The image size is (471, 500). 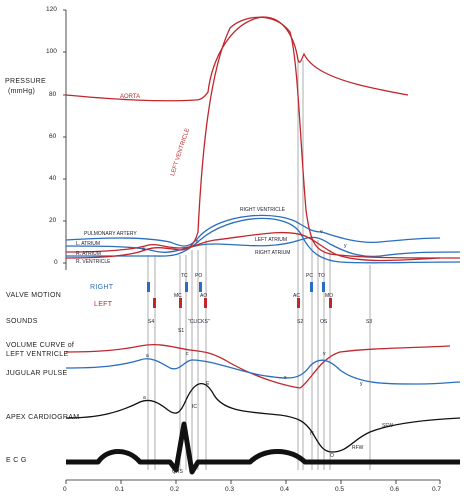 I want to click on jugular-pulse-curve, so click(x=263, y=371).